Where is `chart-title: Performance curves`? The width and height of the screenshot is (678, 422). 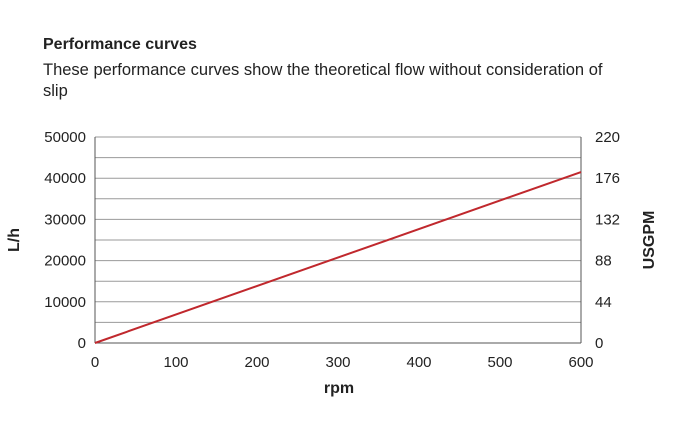 chart-title: Performance curves is located at coordinates (120, 44).